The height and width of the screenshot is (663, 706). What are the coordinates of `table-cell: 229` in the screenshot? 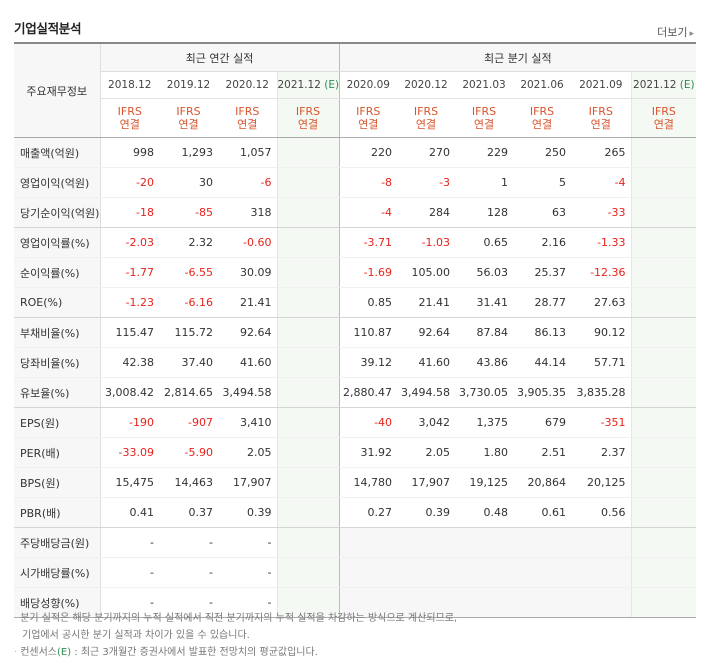 It's located at (484, 152).